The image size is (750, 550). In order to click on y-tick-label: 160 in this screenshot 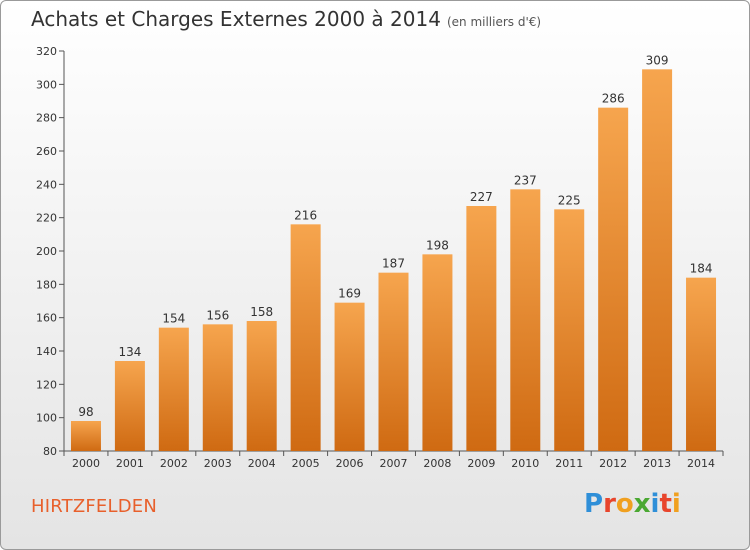, I will do `click(46, 318)`.